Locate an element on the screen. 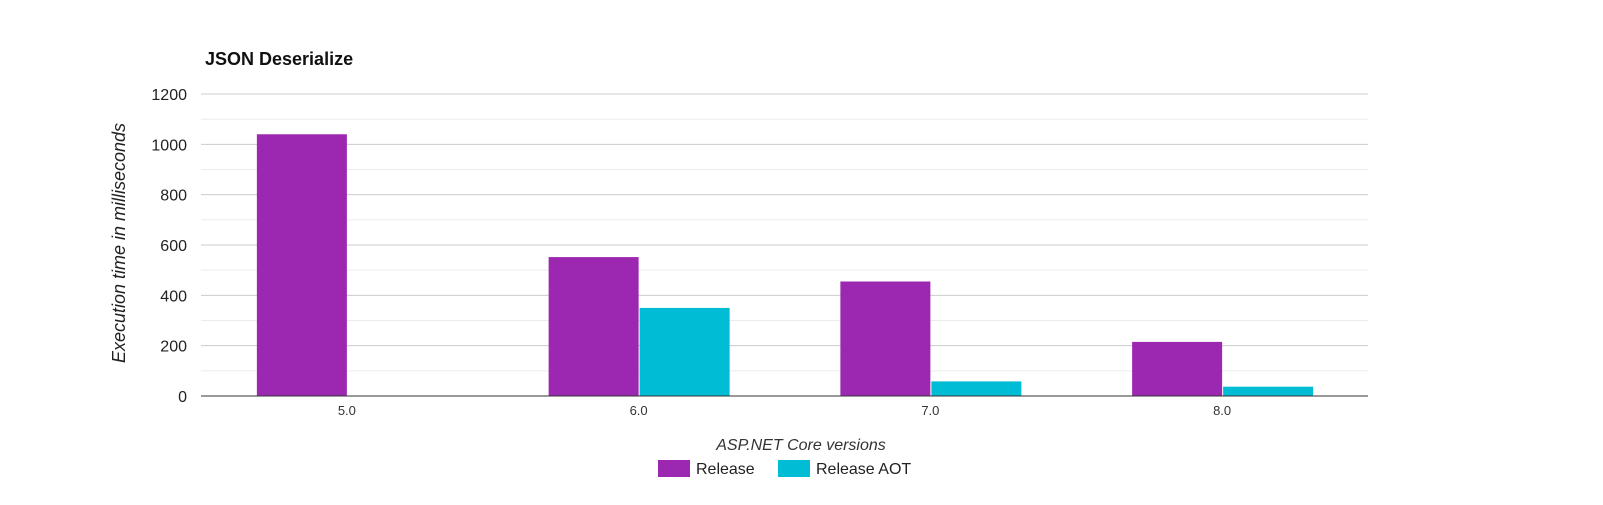 The image size is (1603, 505). y-tick-label: 200 is located at coordinates (173, 347).